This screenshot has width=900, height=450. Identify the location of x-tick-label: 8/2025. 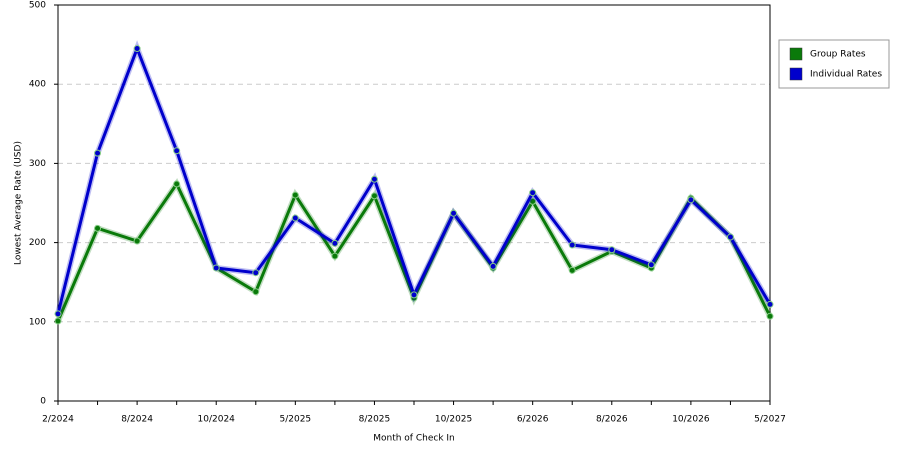
(375, 420).